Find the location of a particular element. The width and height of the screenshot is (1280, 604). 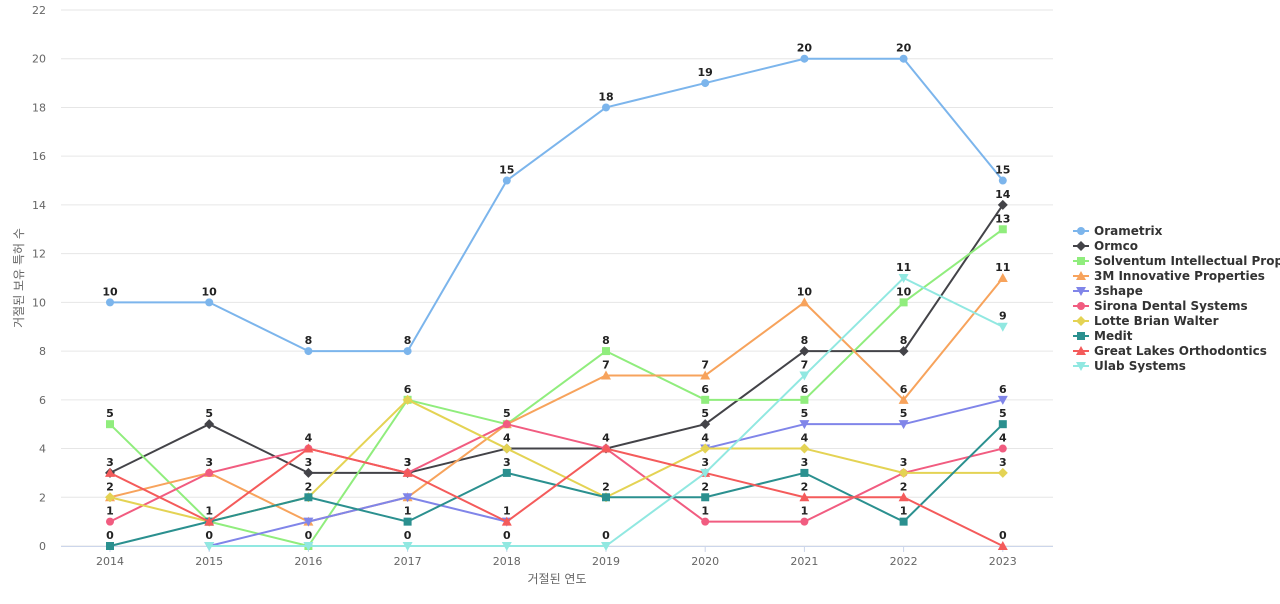

data-label: 19 is located at coordinates (705, 72).